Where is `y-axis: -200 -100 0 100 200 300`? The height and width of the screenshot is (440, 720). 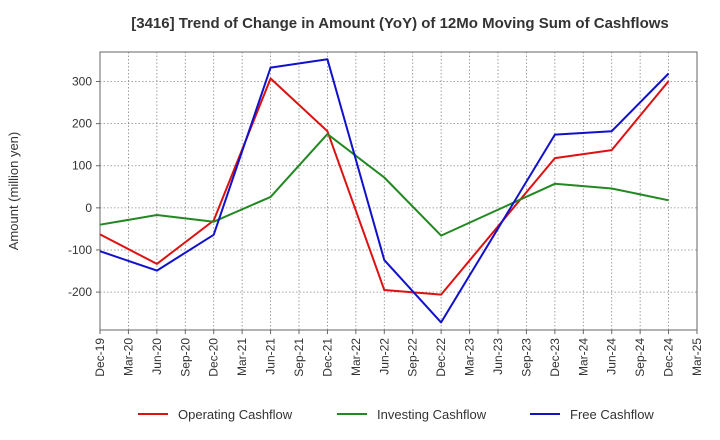
y-axis: -200 -100 0 100 200 300 is located at coordinates (84, 186).